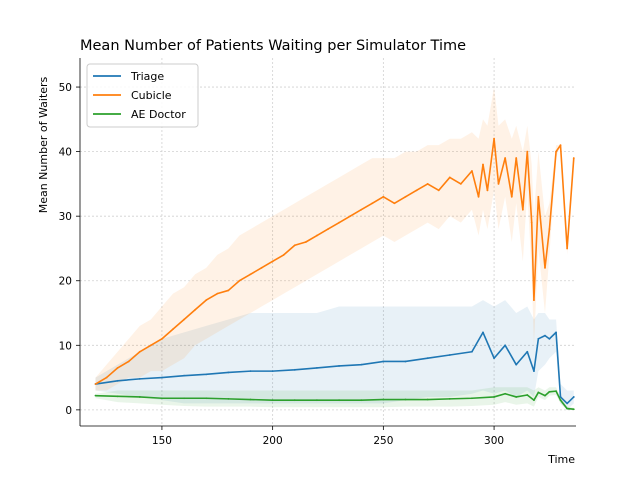 The image size is (640, 480). Describe the element at coordinates (158, 114) in the screenshot. I see `legend-label-ae-doctor: AE Doctor` at that location.